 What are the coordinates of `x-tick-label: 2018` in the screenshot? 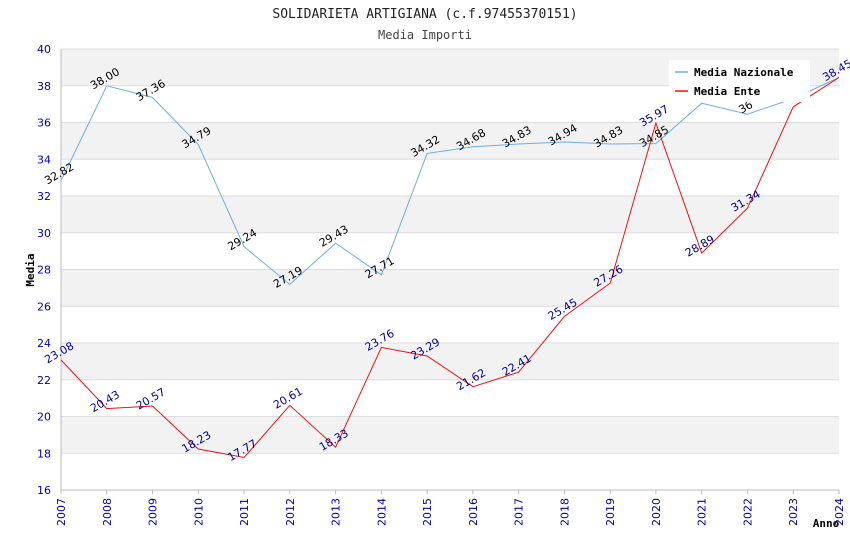 It's located at (564, 512).